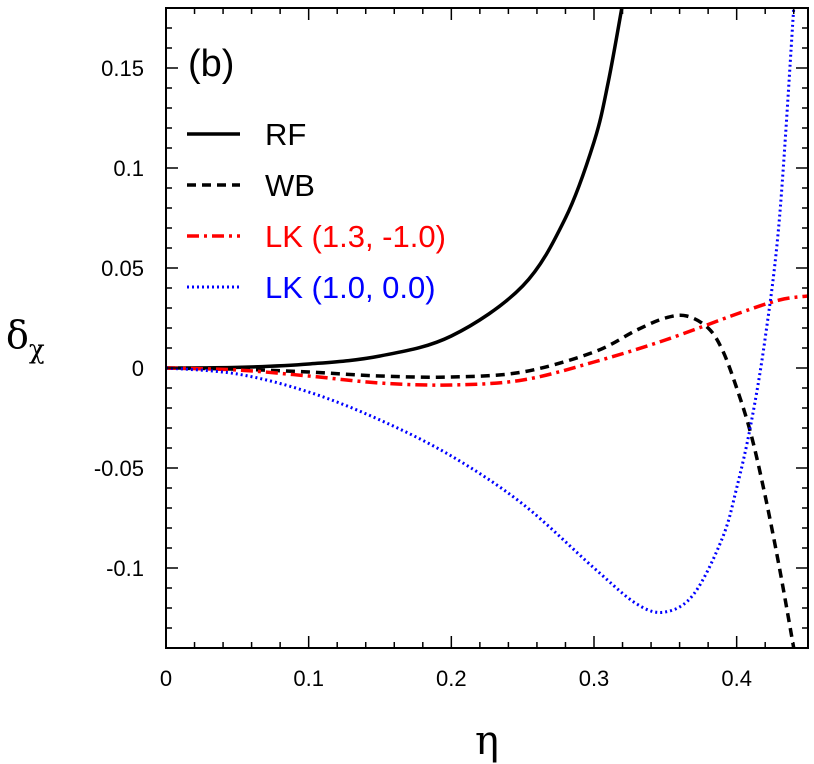  What do you see at coordinates (350, 287) in the screenshot?
I see `legend-label: LK (1.0, 0.0)` at bounding box center [350, 287].